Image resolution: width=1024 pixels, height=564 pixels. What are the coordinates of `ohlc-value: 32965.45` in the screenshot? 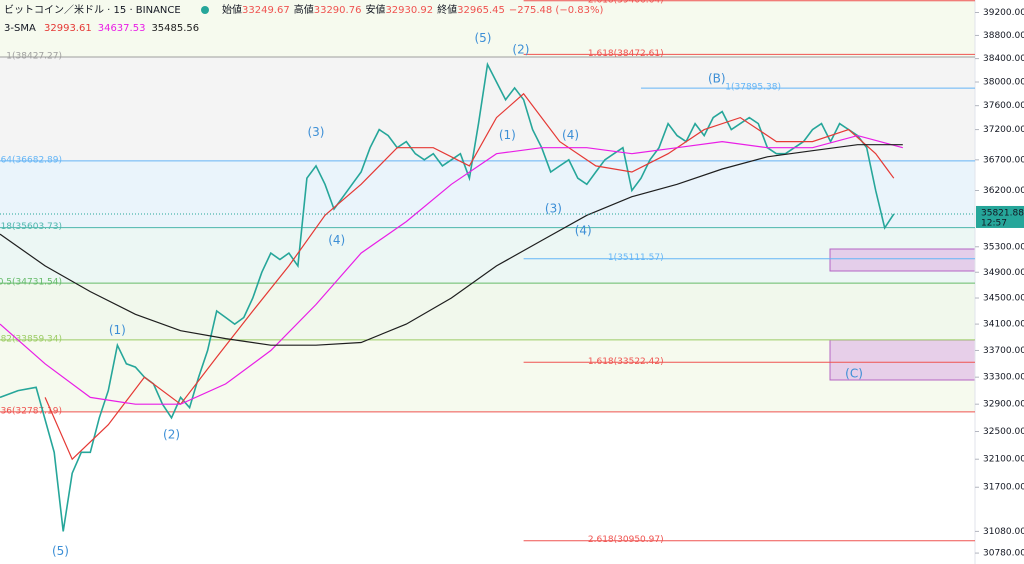 It's located at (481, 10).